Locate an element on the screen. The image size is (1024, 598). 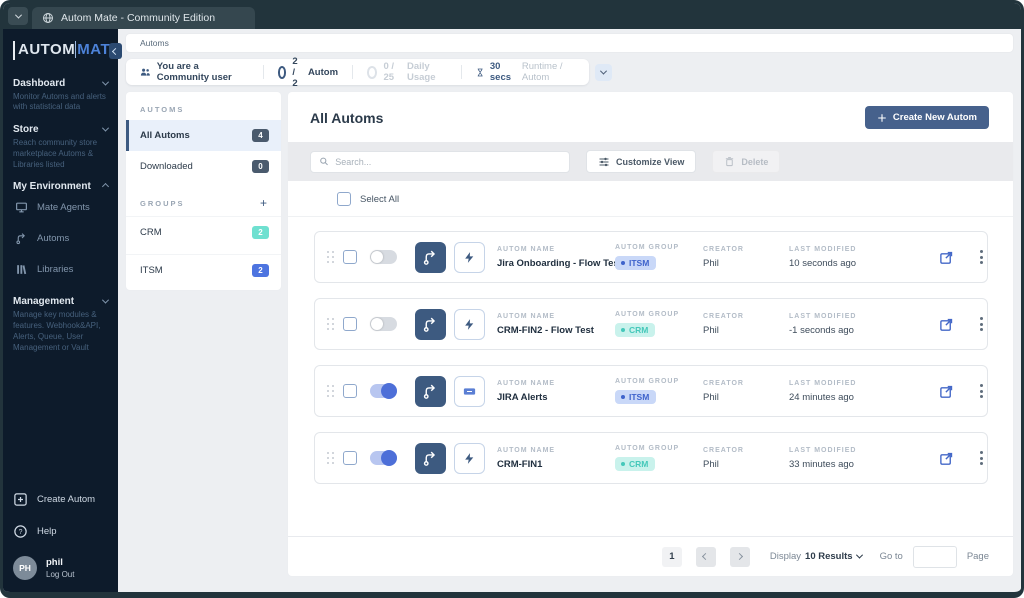
autom-quota-label: Autom is located at coordinates (323, 72).